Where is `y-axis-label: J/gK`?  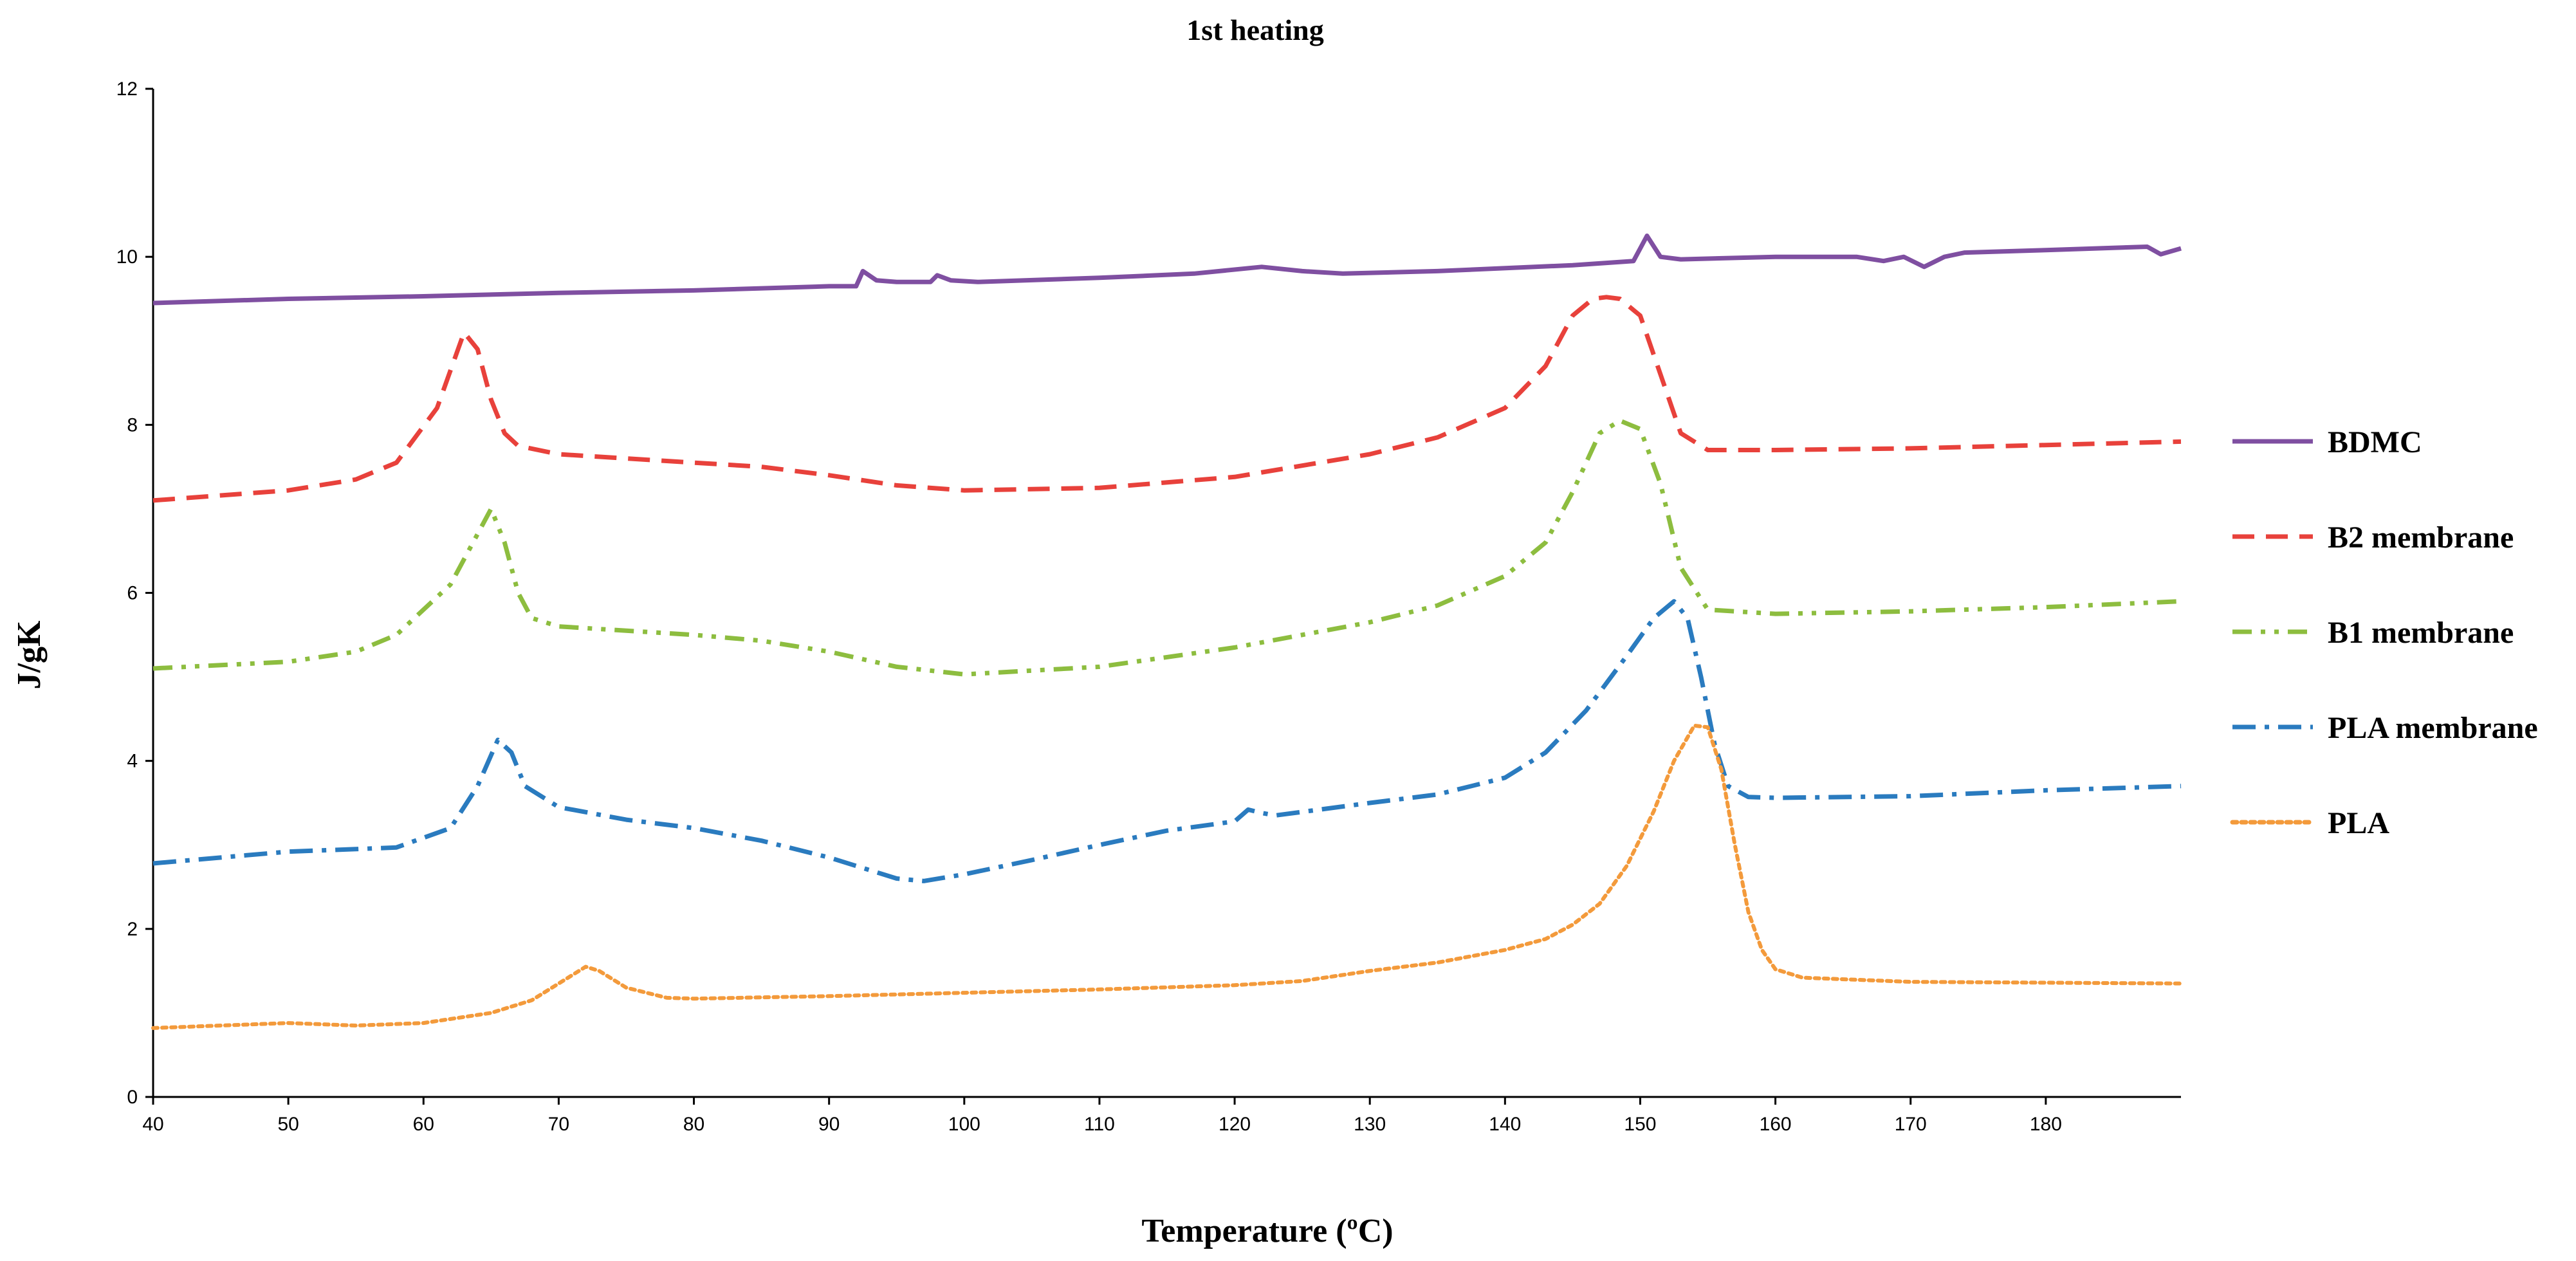 y-axis-label: J/gK is located at coordinates (29, 654).